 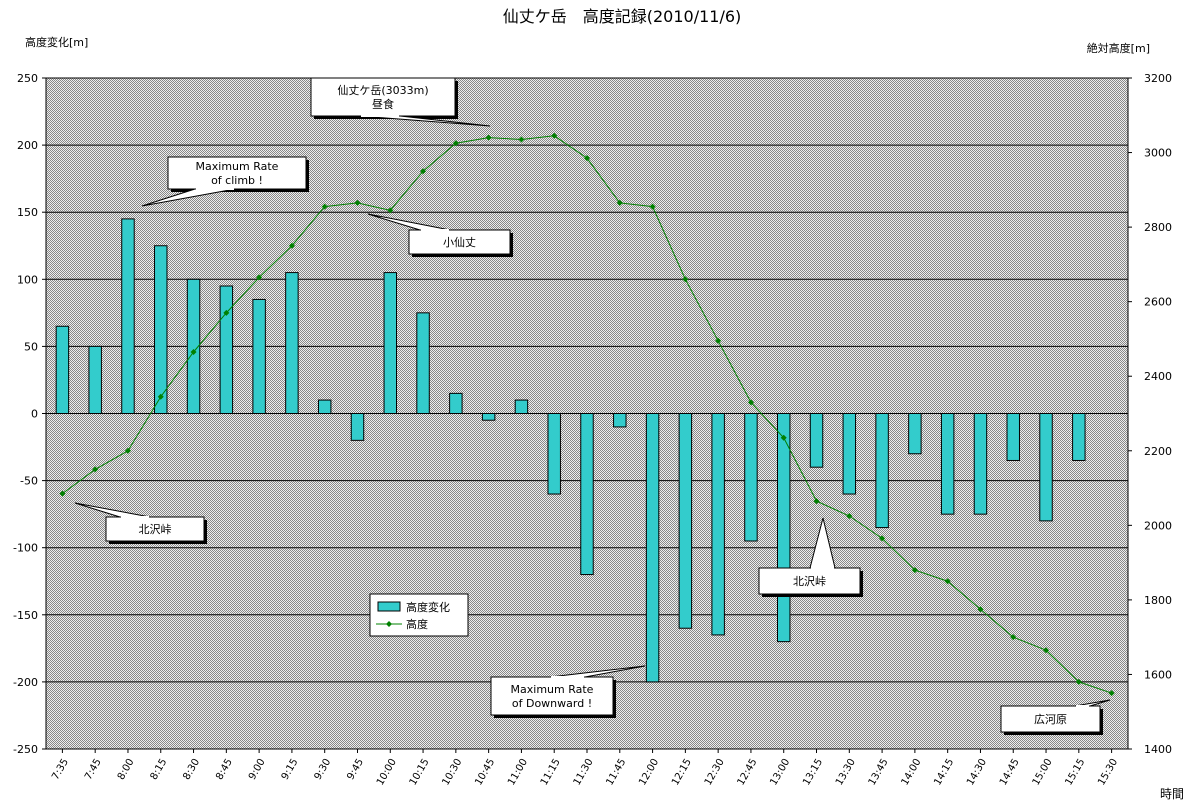 What do you see at coordinates (1158, 302) in the screenshot?
I see `right-tick-label: 2600` at bounding box center [1158, 302].